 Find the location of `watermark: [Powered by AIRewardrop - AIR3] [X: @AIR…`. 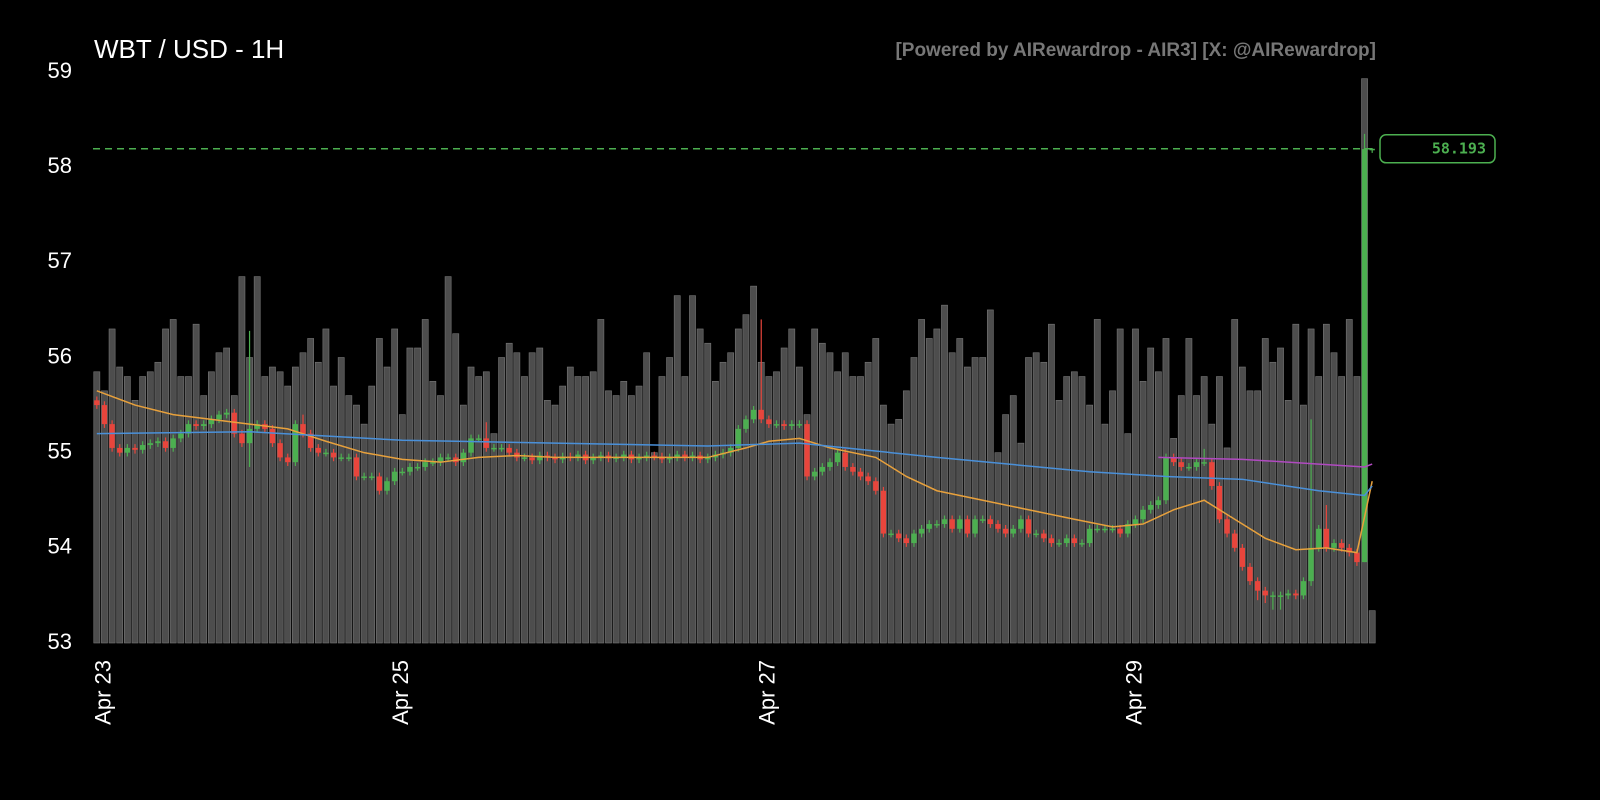

watermark: [Powered by AIRewardrop - AIR3] [X: @AIR… is located at coordinates (1135, 50).